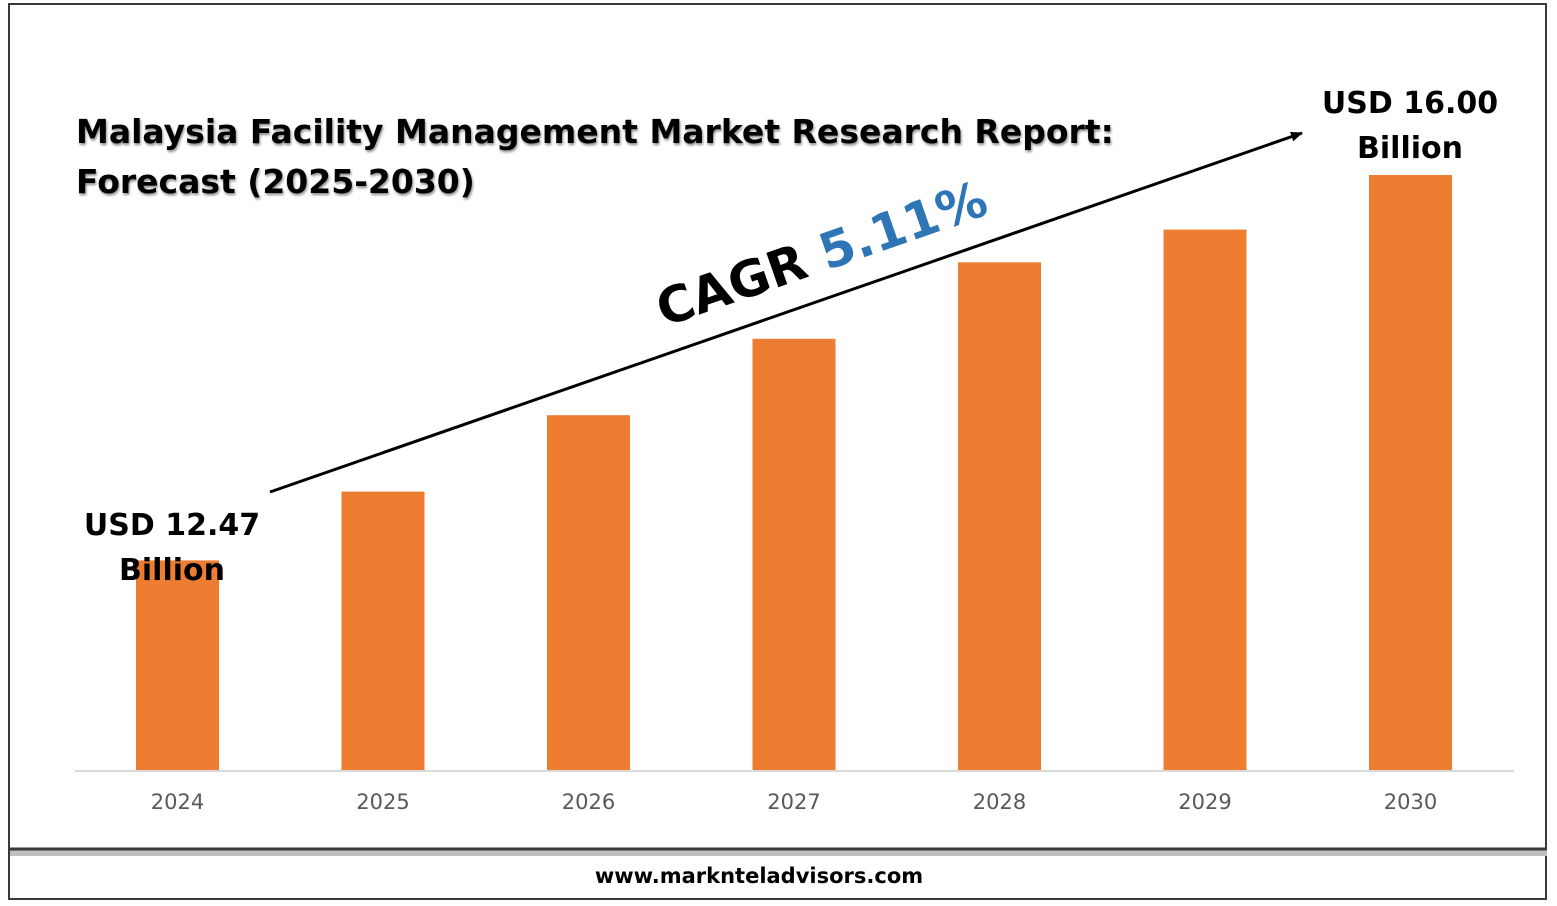  What do you see at coordinates (1410, 148) in the screenshot?
I see `end-value-label-line2: Billion` at bounding box center [1410, 148].